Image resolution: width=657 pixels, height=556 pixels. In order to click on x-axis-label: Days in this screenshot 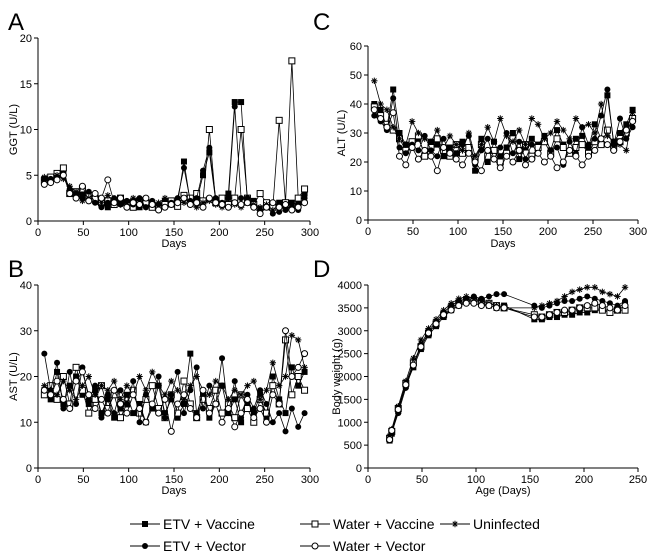, I will do `click(174, 244)`.